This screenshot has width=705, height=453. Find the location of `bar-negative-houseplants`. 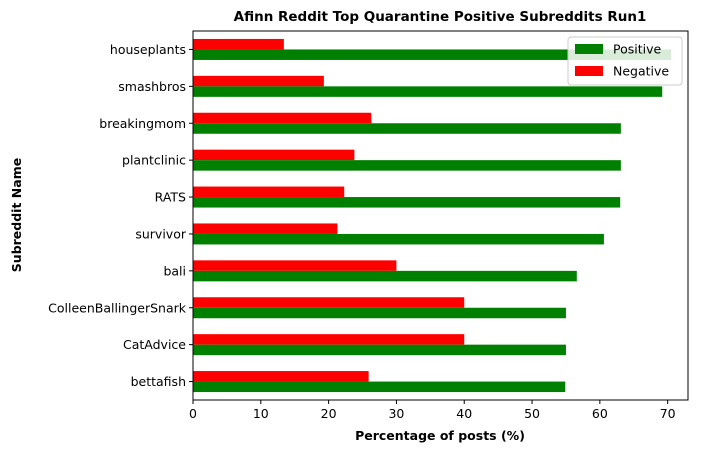

bar-negative-houseplants is located at coordinates (238, 44).